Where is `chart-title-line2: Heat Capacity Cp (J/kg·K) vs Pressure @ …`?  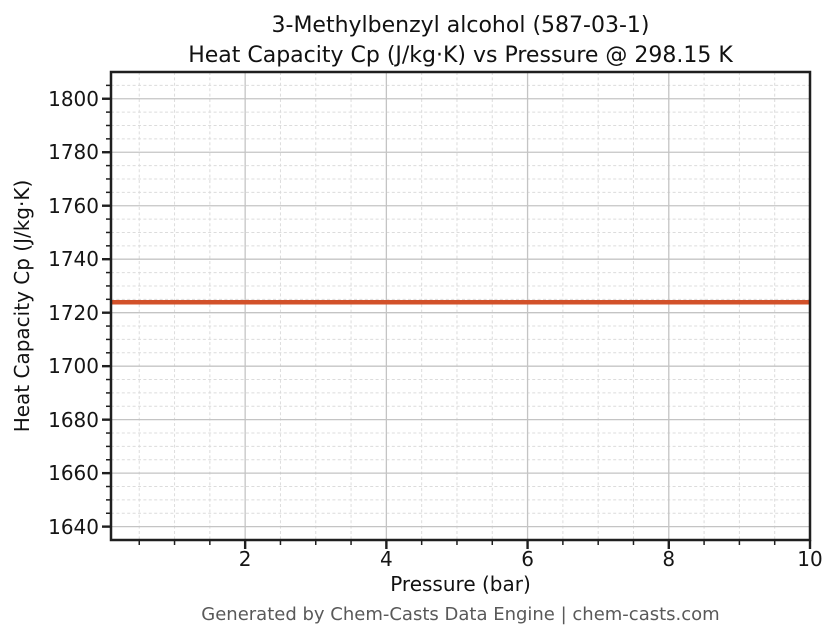
chart-title-line2: Heat Capacity Cp (J/kg·K) vs Pressure @ … is located at coordinates (460, 55).